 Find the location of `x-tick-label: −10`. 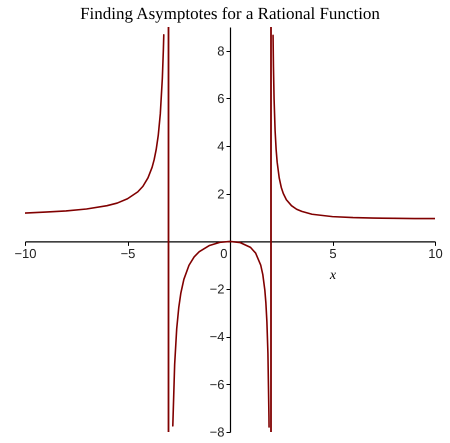

x-tick-label: −10 is located at coordinates (25, 253).